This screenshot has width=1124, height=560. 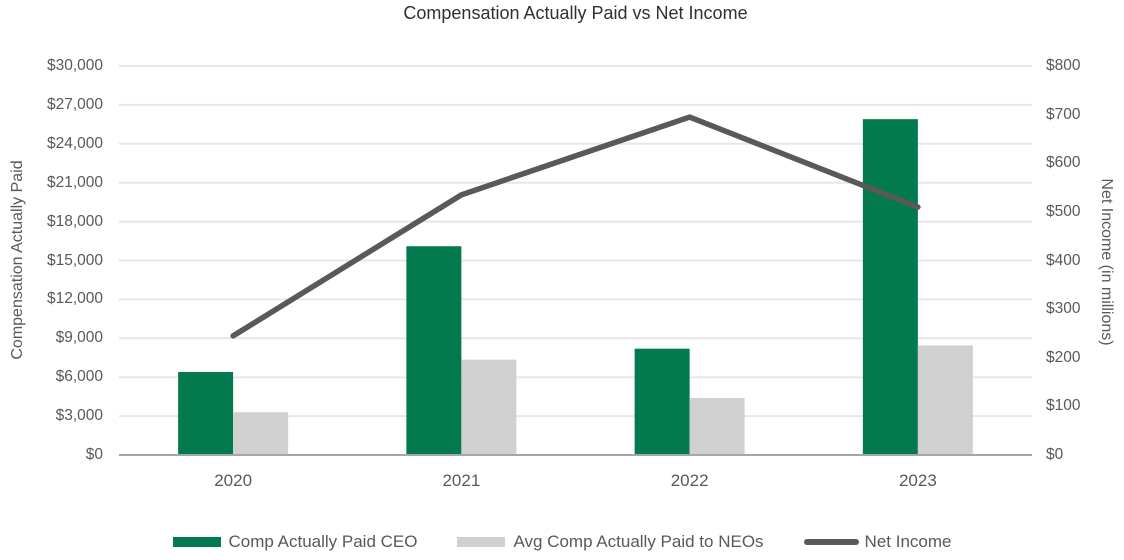 I want to click on left-axis-tick-label: $12,000, so click(x=74, y=299).